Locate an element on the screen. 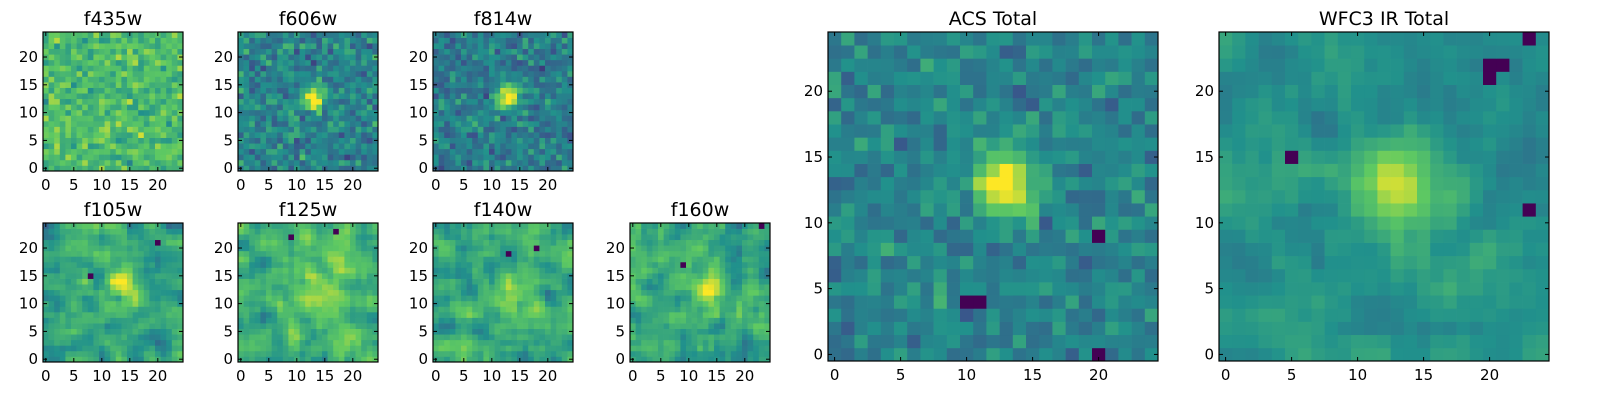  panel-title: f160w is located at coordinates (700, 210).